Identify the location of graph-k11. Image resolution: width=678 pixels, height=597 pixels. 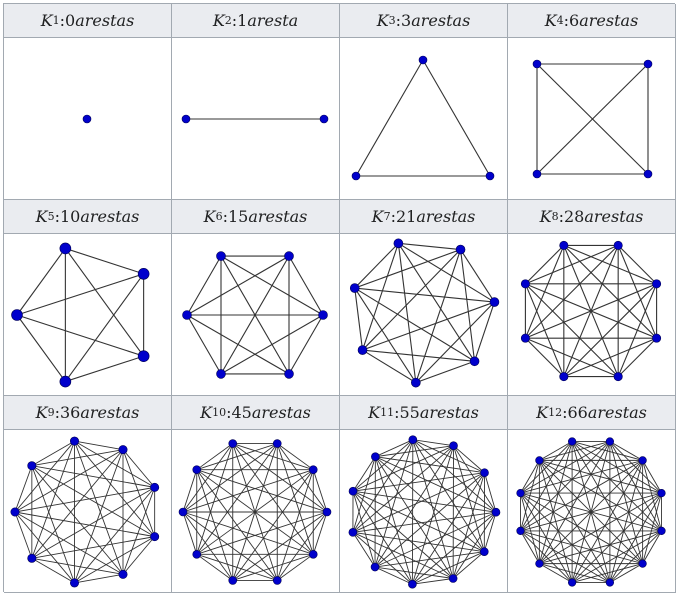
(424, 512).